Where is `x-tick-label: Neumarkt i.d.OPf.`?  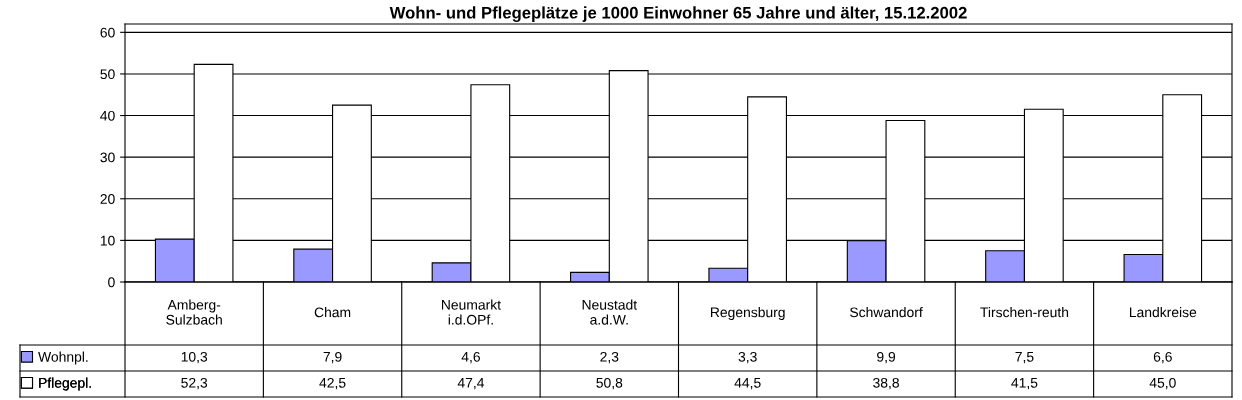
x-tick-label: Neumarkt i.d.OPf. is located at coordinates (471, 312).